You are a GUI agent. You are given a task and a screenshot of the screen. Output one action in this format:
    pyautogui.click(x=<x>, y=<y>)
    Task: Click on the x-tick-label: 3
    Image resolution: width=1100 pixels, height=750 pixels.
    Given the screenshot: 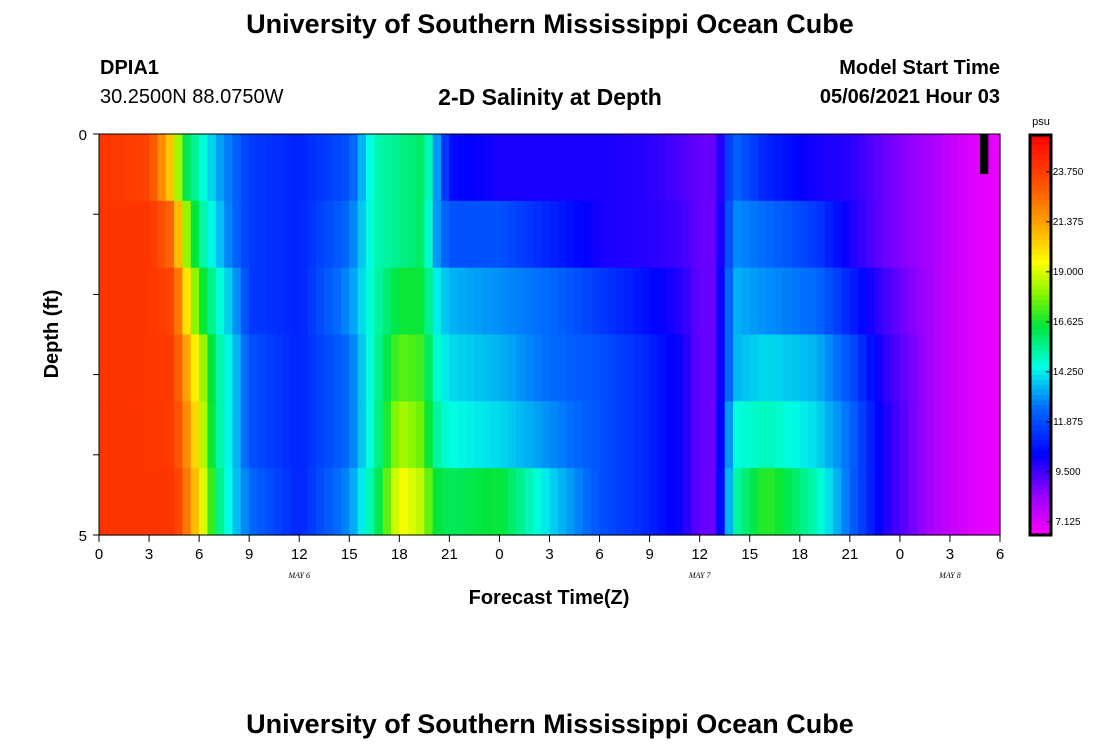 What is the action you would take?
    pyautogui.click(x=149, y=554)
    